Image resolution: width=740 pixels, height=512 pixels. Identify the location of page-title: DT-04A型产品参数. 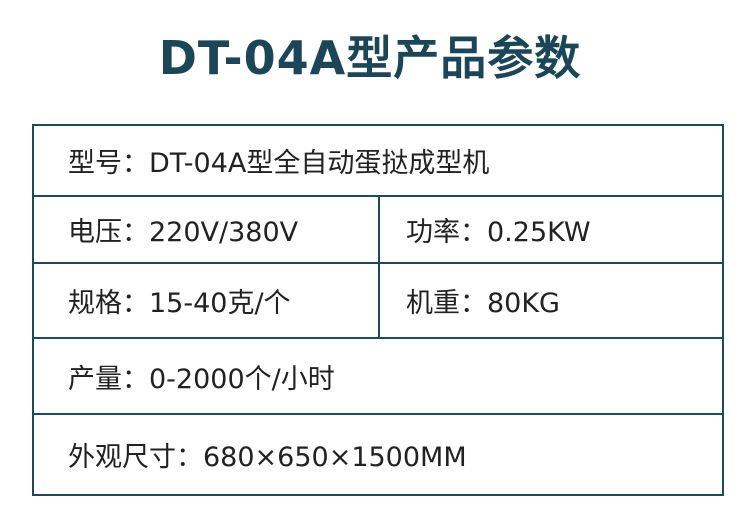
(370, 58).